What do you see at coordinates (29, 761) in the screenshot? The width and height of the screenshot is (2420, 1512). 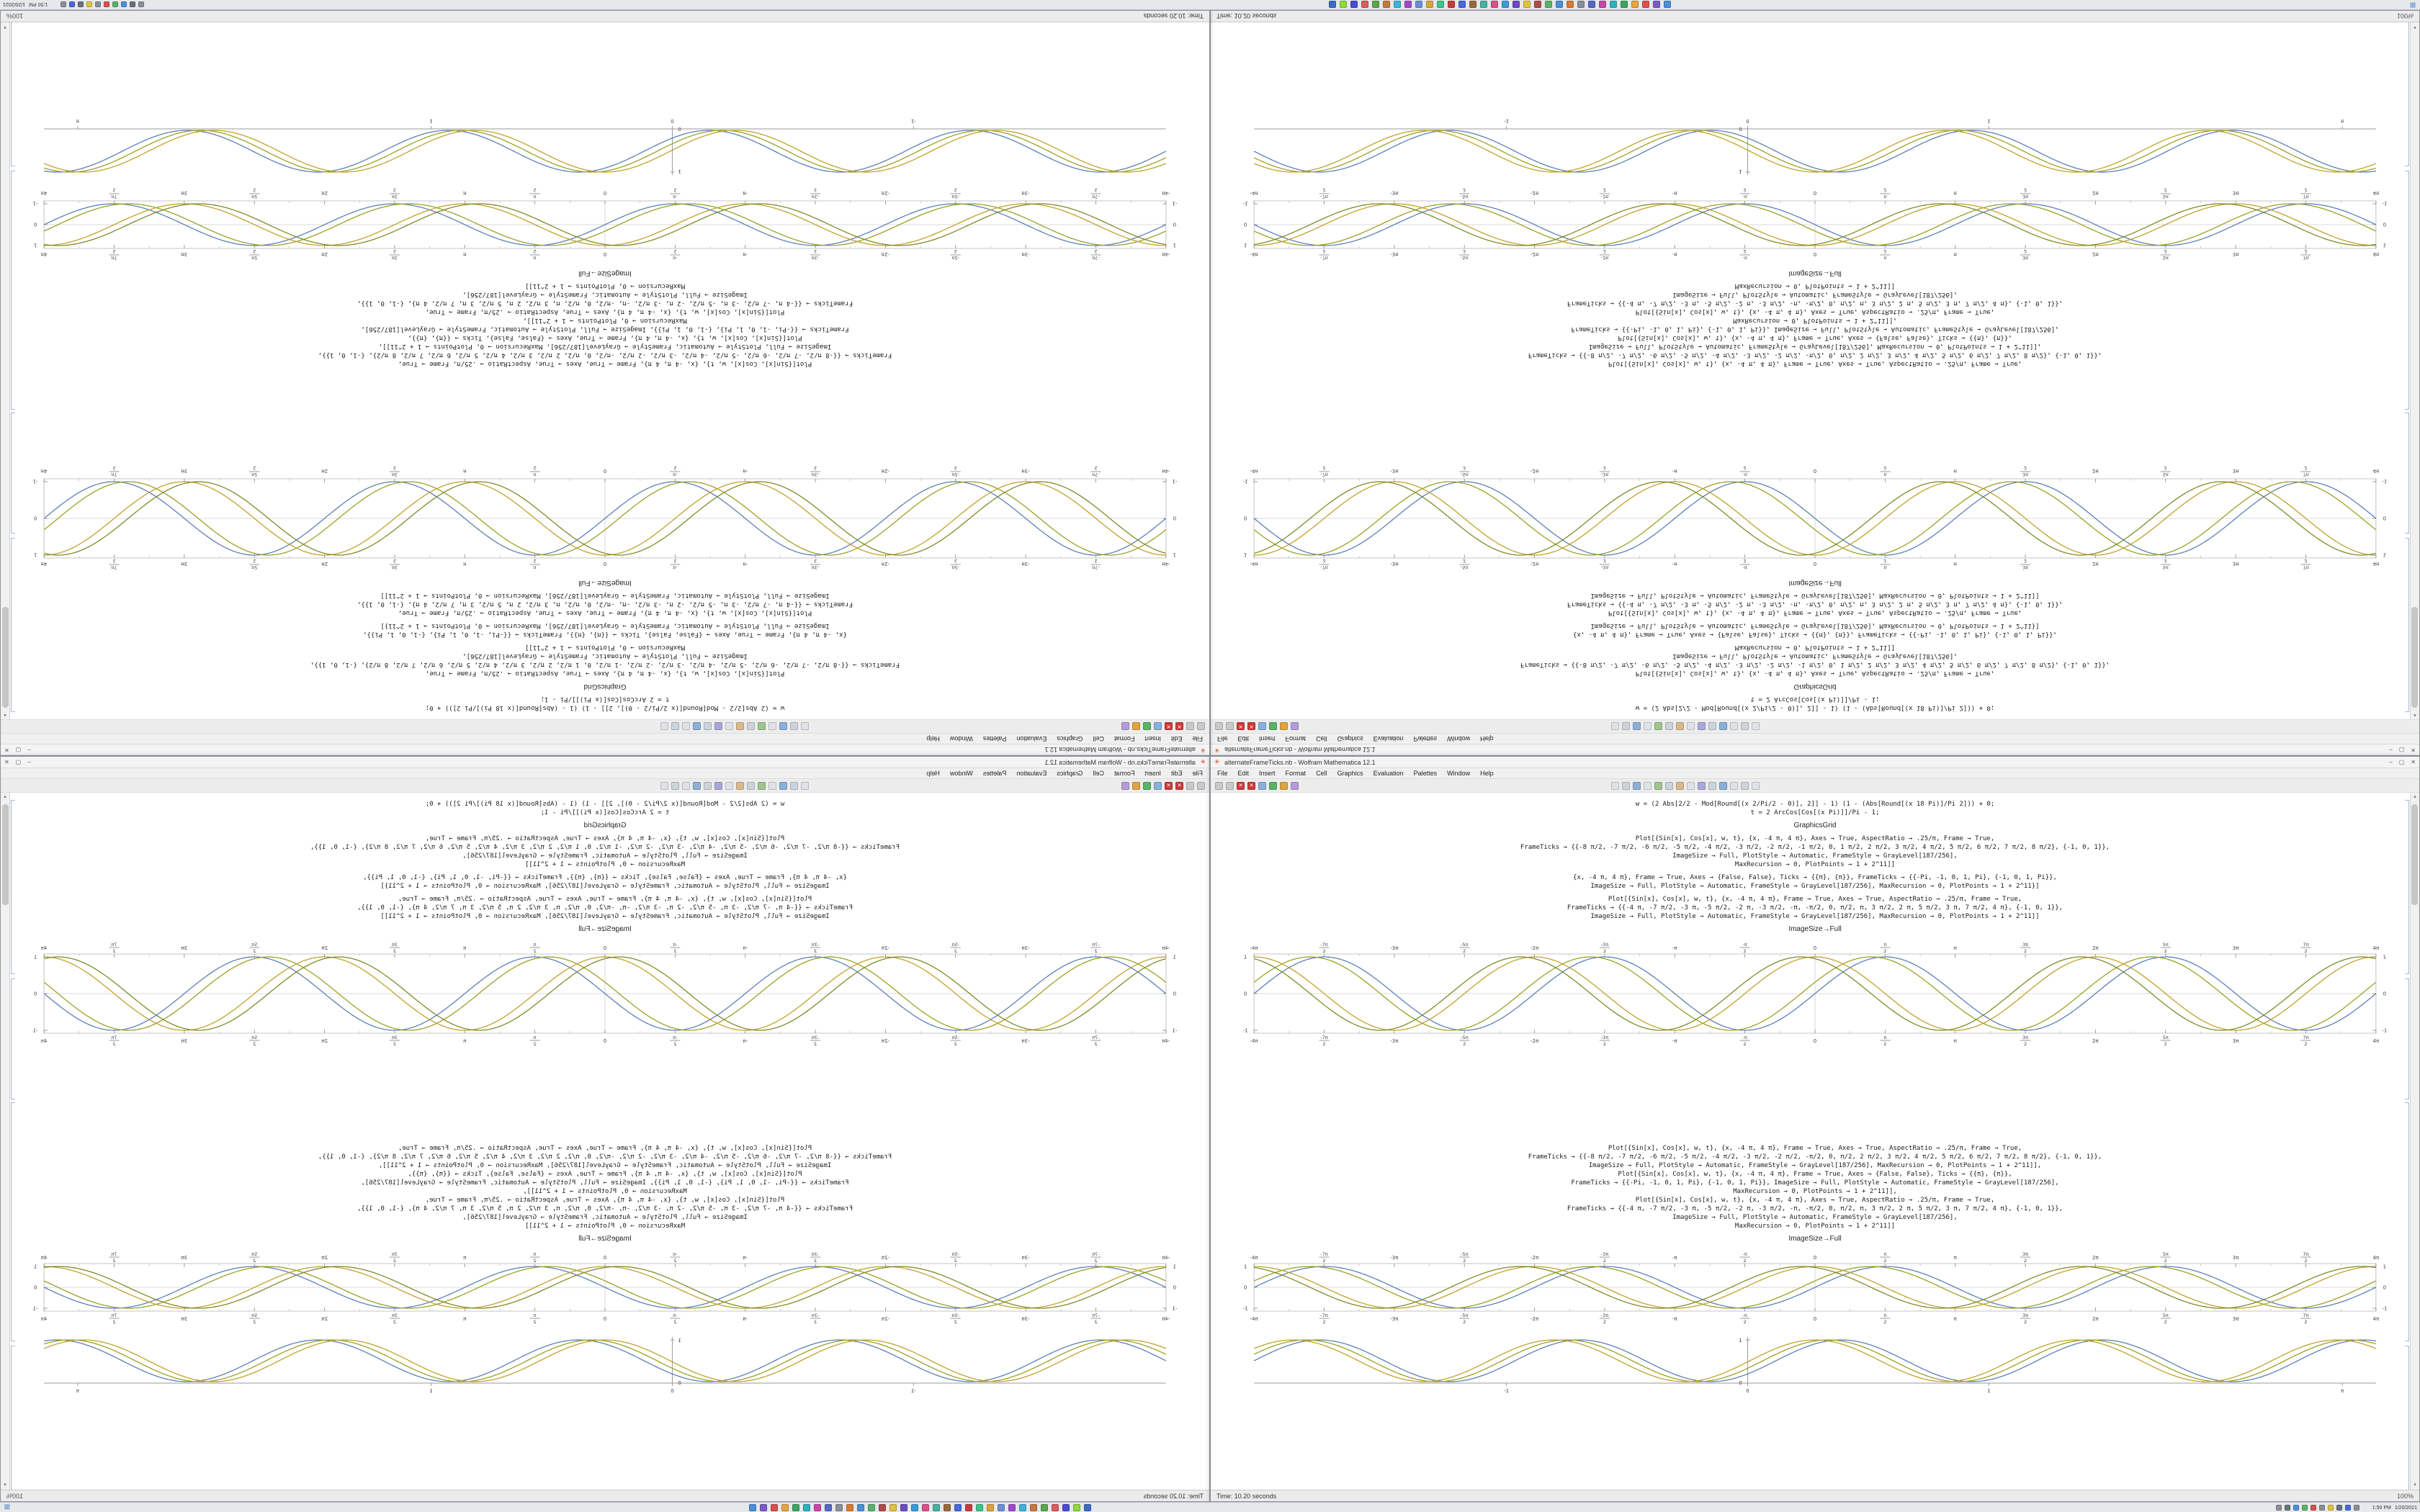 I see `minimize-button: –` at bounding box center [29, 761].